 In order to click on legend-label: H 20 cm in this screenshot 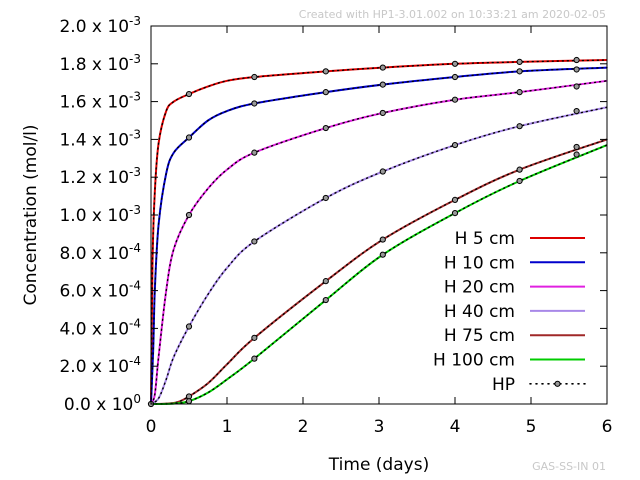, I will do `click(479, 288)`.